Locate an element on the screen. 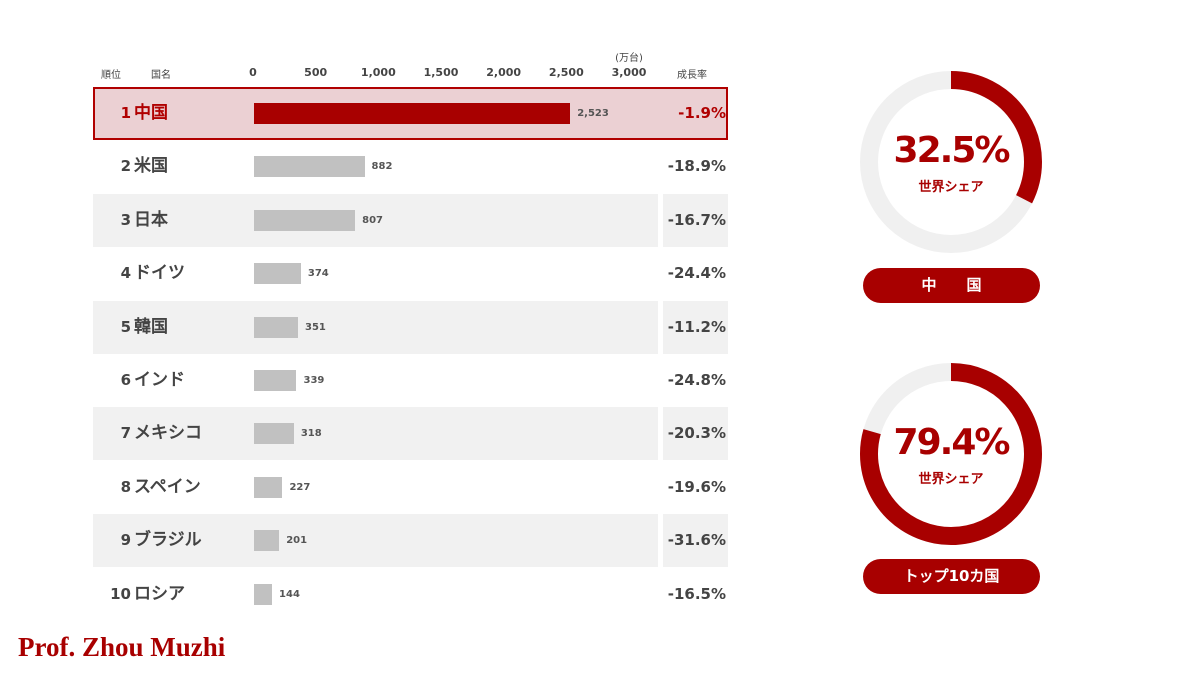 The width and height of the screenshot is (1200, 675). rank-number: 3 is located at coordinates (125, 219).